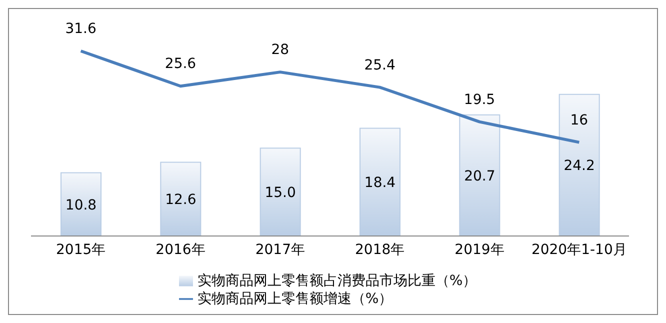 The width and height of the screenshot is (666, 323). Describe the element at coordinates (579, 250) in the screenshot. I see `x-tick-label: 2020年1-10月` at that location.